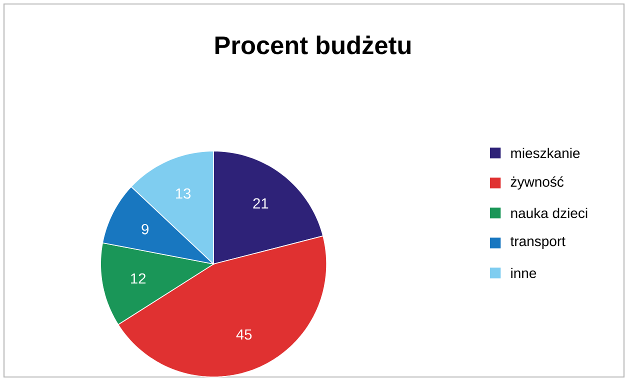 The width and height of the screenshot is (628, 381). What do you see at coordinates (538, 243) in the screenshot?
I see `legend-label: transport` at bounding box center [538, 243].